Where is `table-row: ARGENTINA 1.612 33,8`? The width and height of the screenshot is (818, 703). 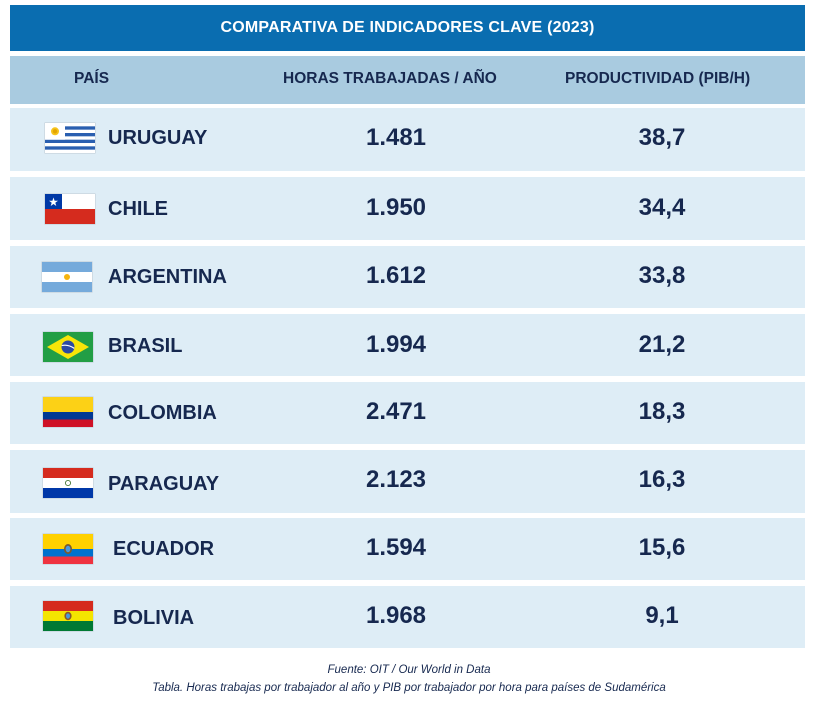
table-row: ARGENTINA 1.612 33,8 is located at coordinates (407, 277).